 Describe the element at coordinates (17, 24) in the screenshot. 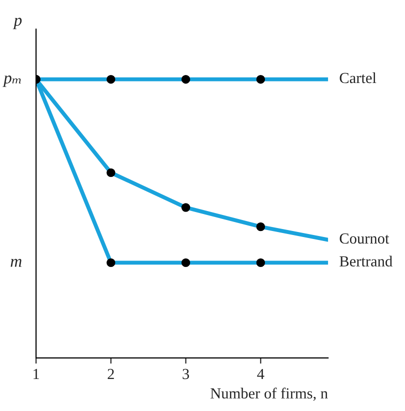

I see `y-axis-title: p` at that location.